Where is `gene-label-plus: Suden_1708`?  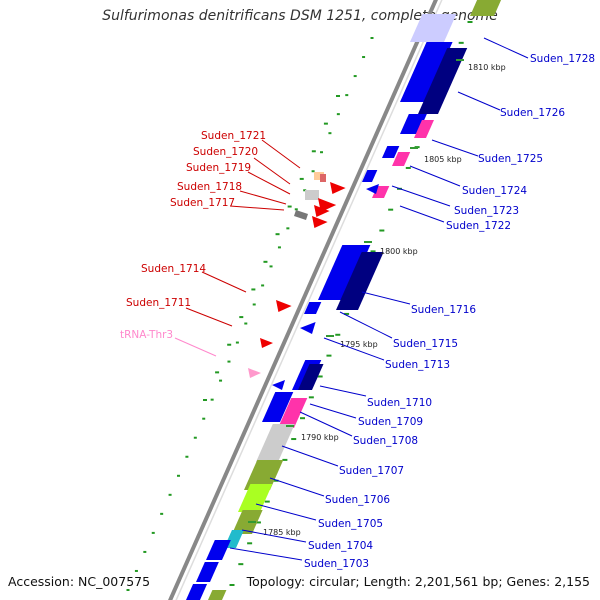
gene-label-plus: Suden_1708 is located at coordinates (385, 441).